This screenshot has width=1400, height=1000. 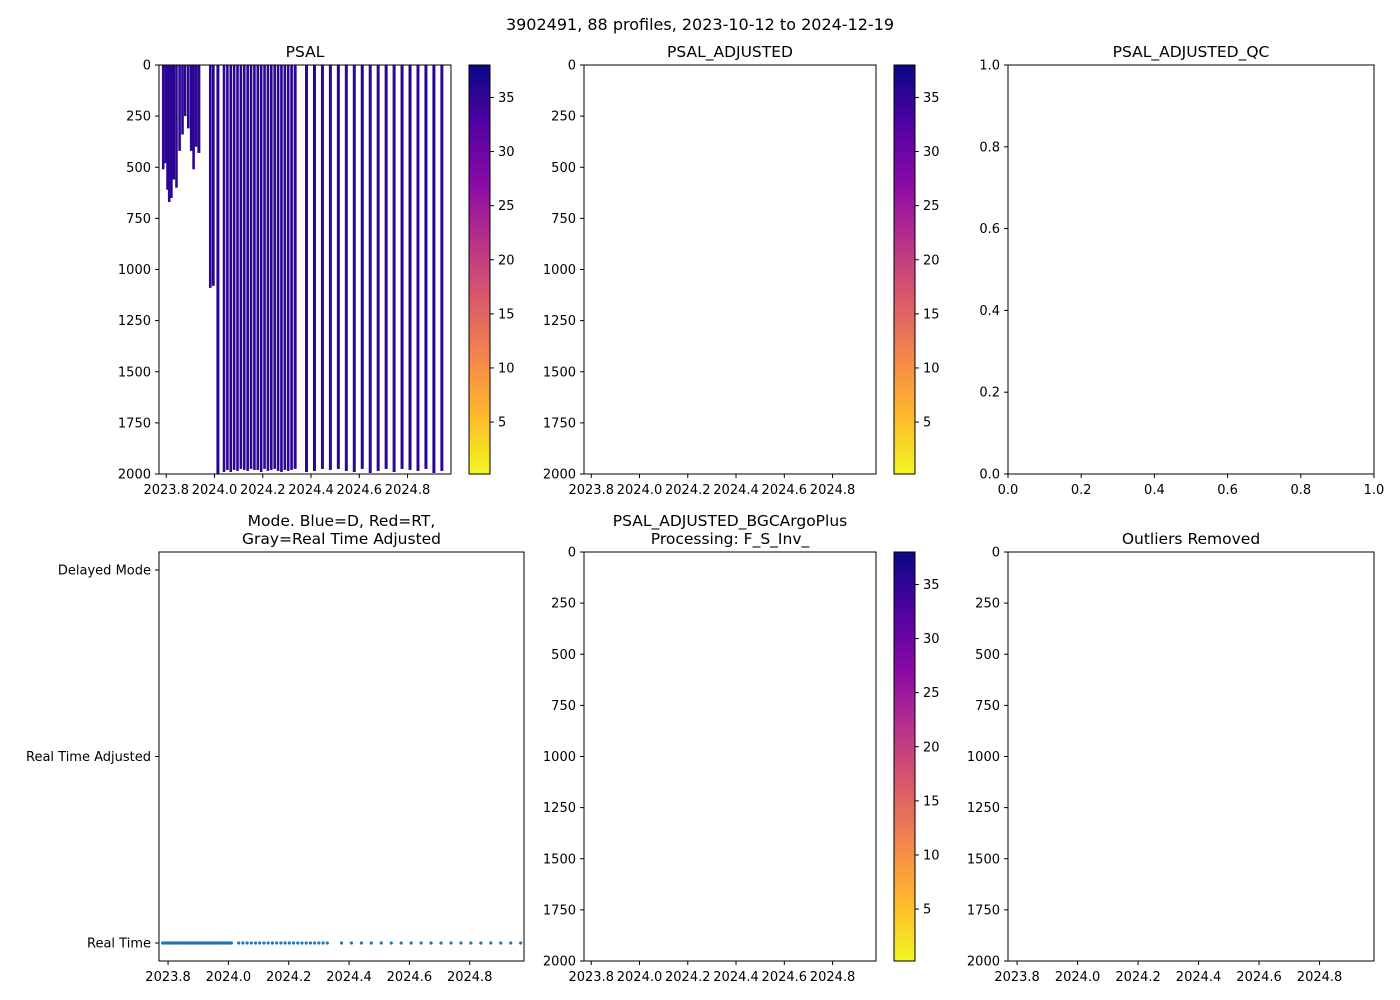 I want to click on panel-title: Mode. Blue=D, Red=RT,, so click(x=342, y=521).